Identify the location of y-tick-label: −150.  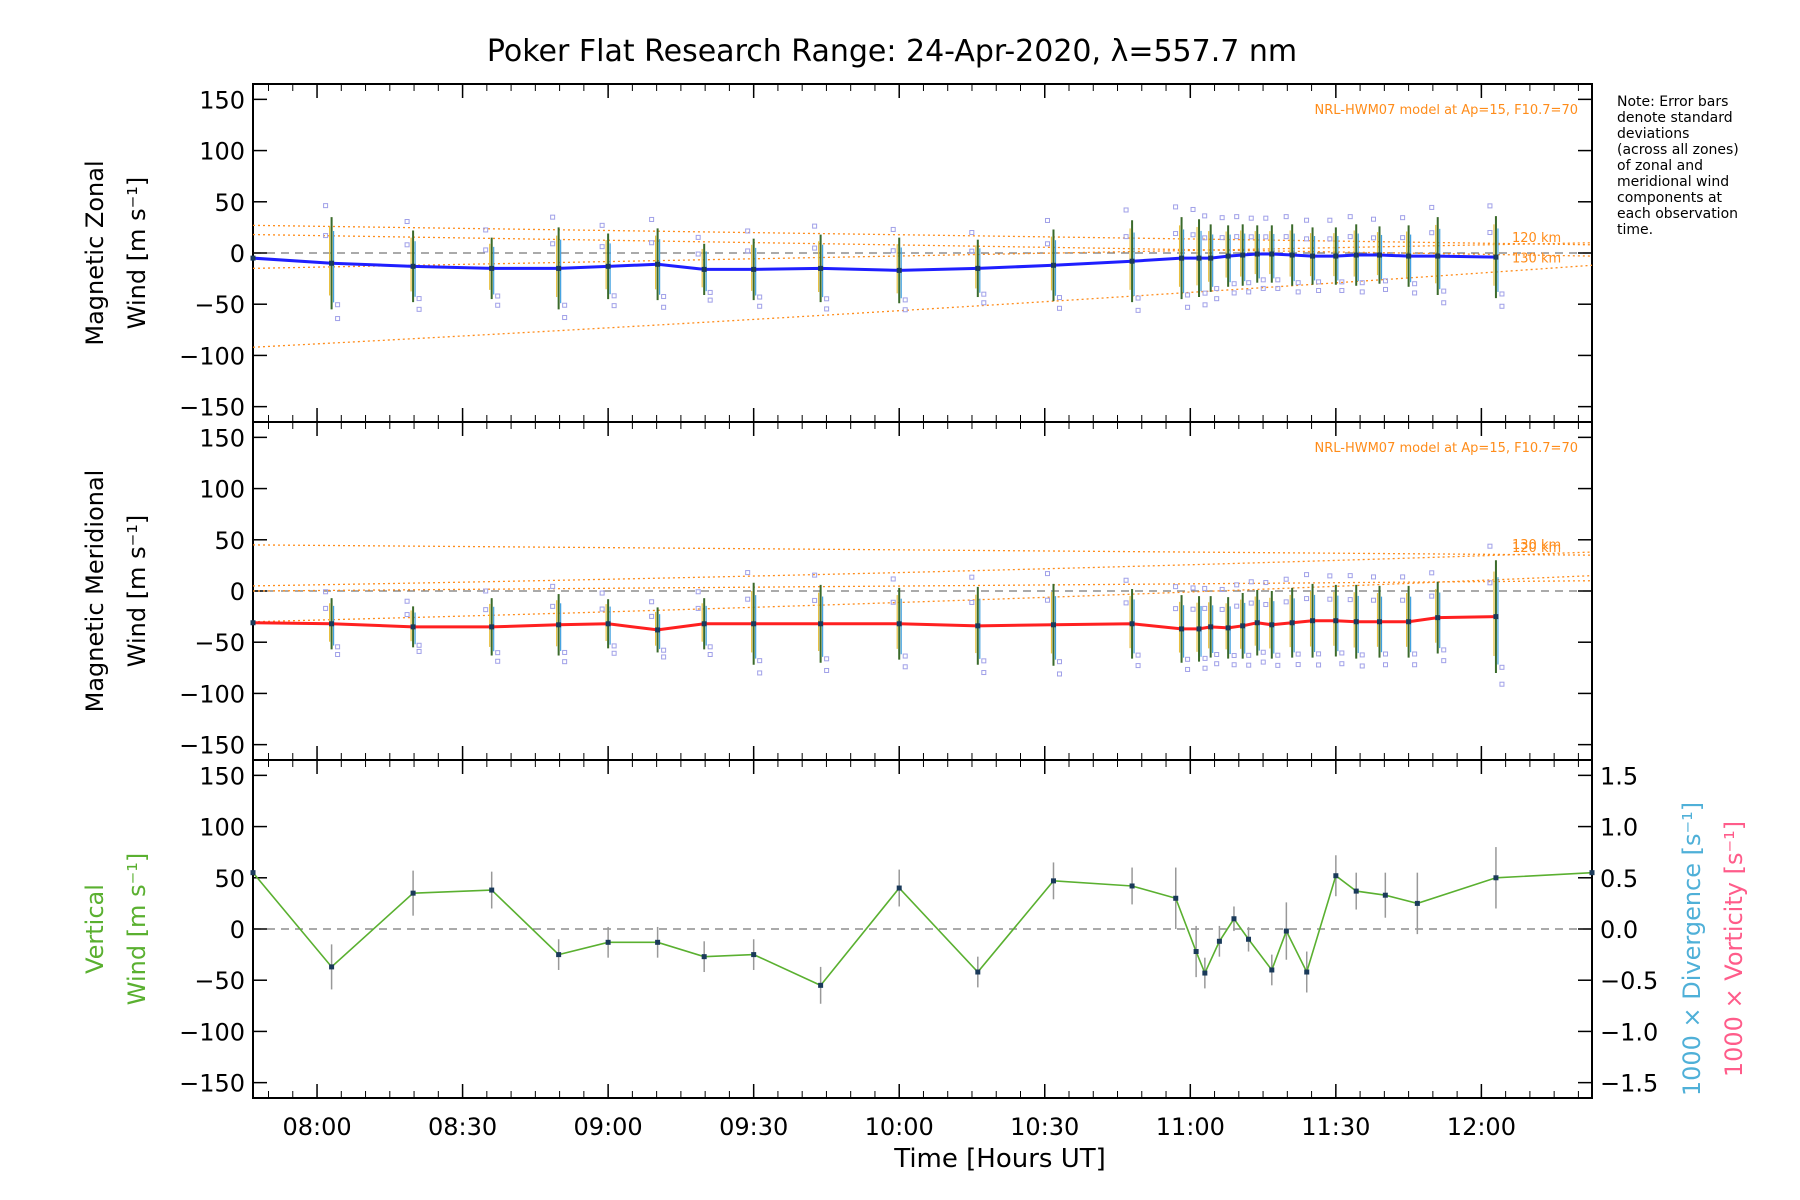
(212, 408).